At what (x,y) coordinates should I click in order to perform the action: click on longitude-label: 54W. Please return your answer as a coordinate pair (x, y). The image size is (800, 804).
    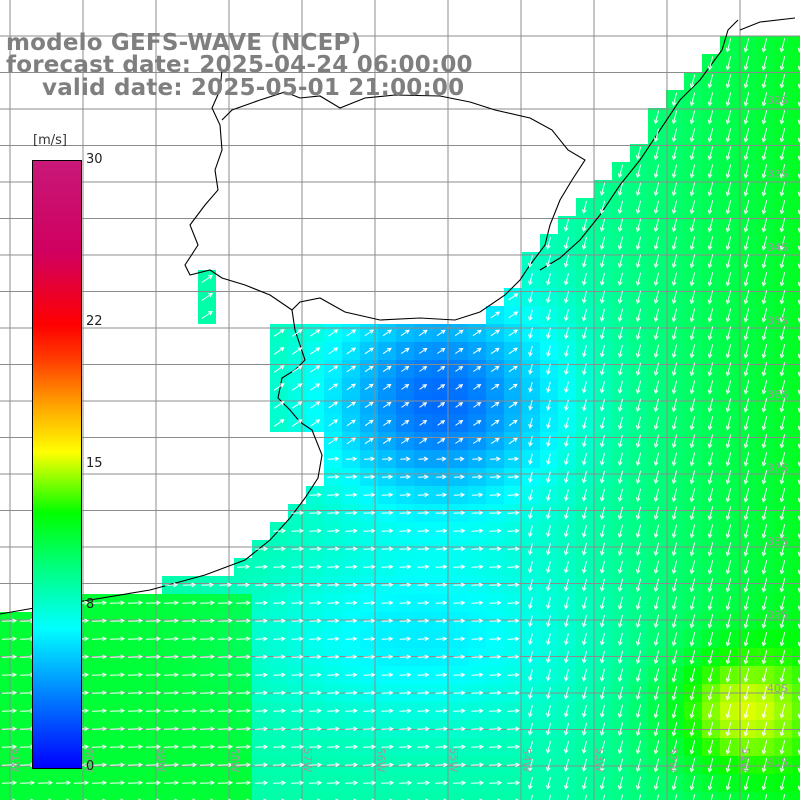
    Looking at the image, I should click on (526, 760).